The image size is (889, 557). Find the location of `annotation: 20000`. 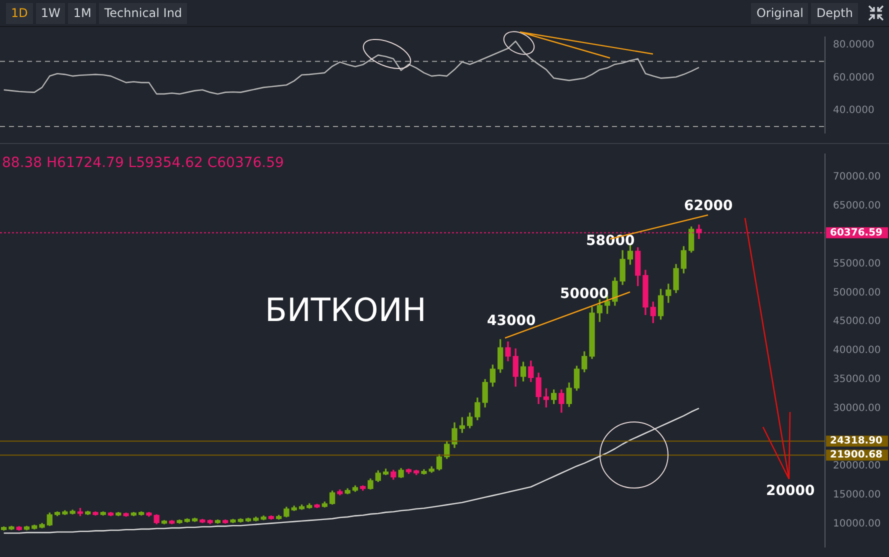

annotation: 20000 is located at coordinates (790, 491).